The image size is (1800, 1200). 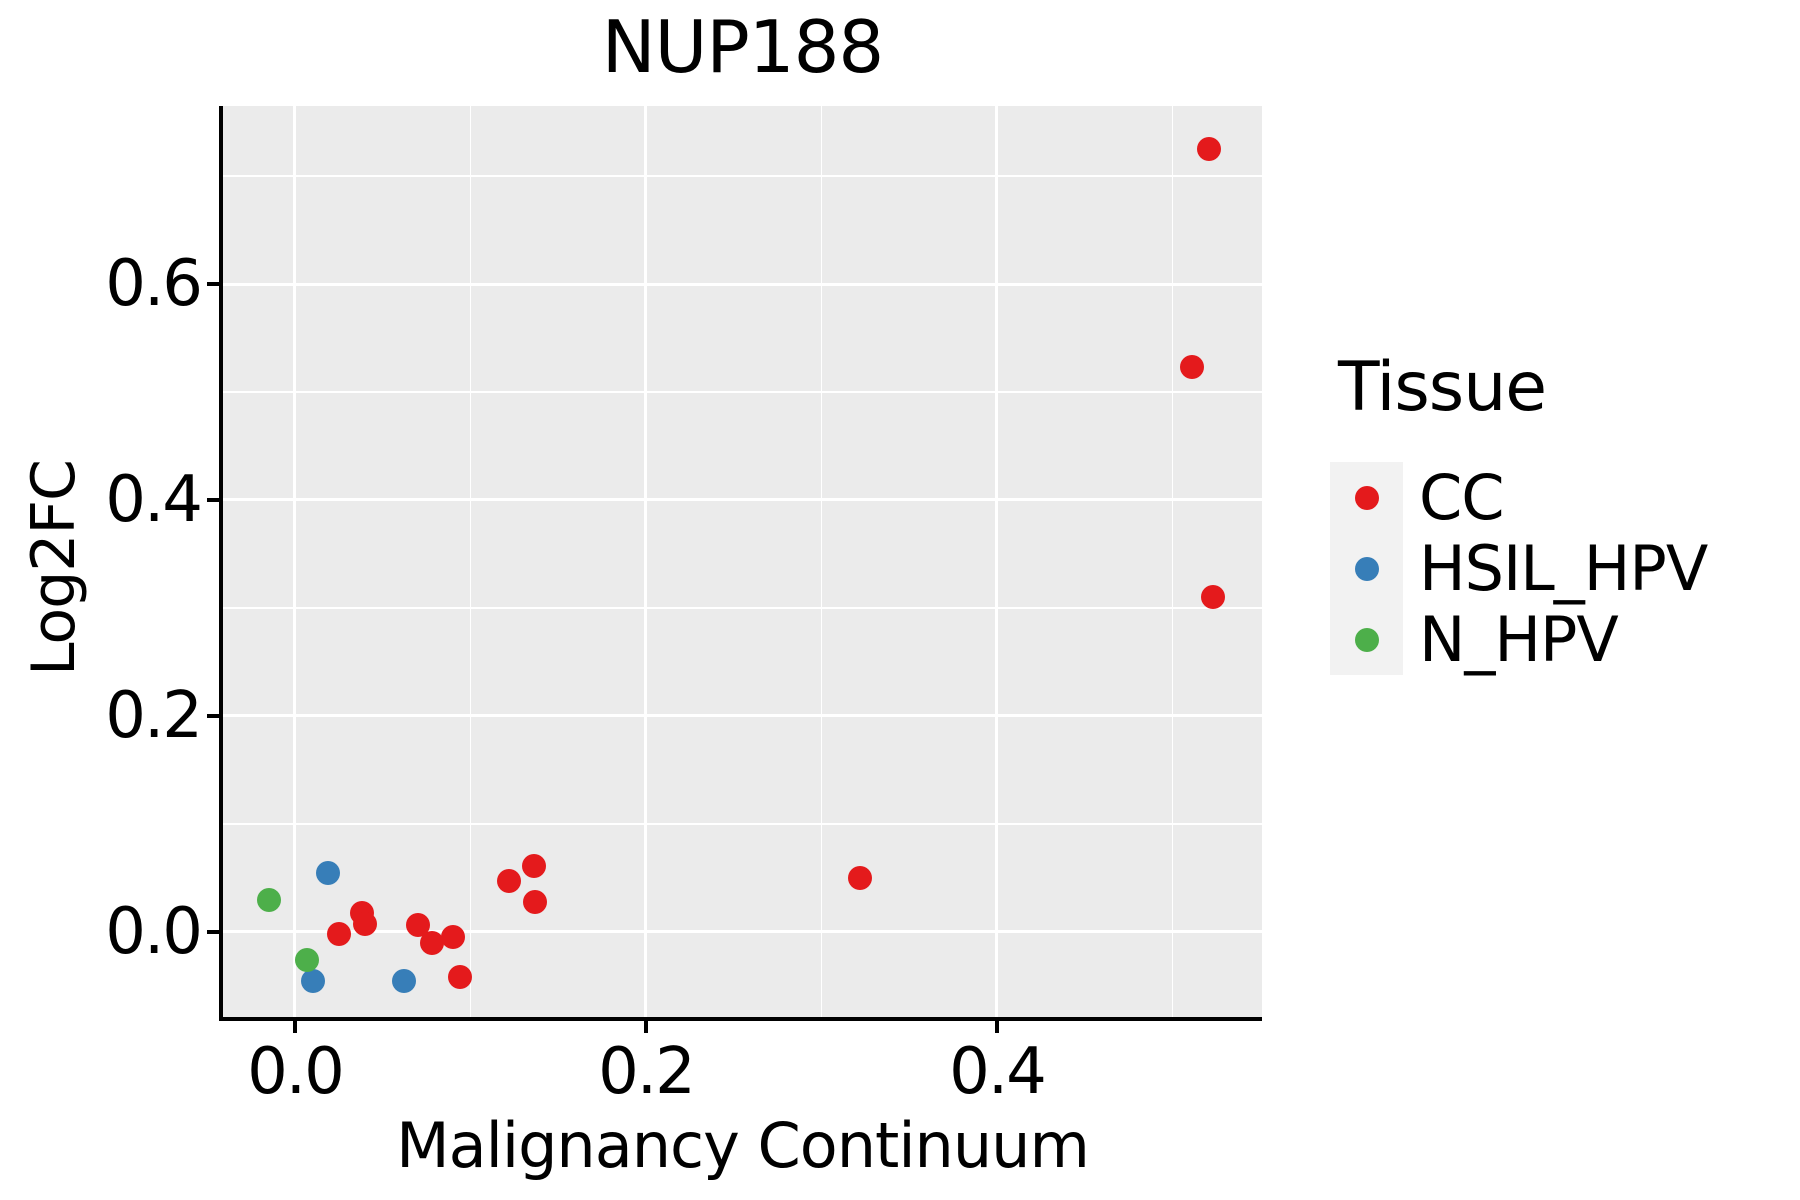 I want to click on x-tick-label: 0.4, so click(x=998, y=1072).